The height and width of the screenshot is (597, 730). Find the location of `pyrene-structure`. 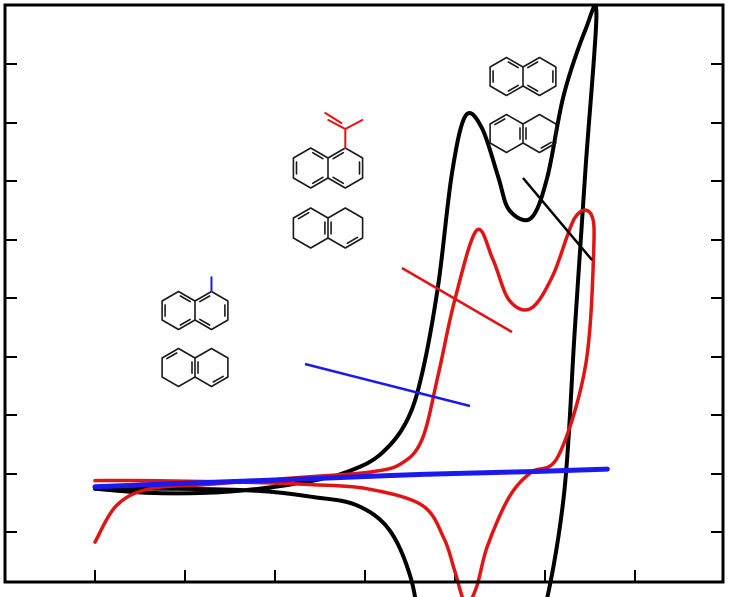

pyrene-structure is located at coordinates (523, 105).